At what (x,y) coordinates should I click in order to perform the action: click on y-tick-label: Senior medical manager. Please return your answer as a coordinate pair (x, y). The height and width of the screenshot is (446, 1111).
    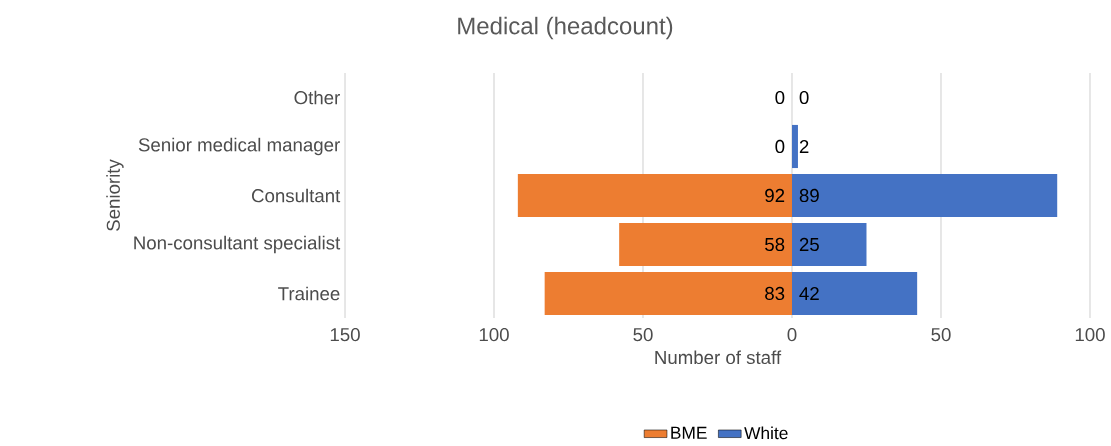
    Looking at the image, I should click on (239, 146).